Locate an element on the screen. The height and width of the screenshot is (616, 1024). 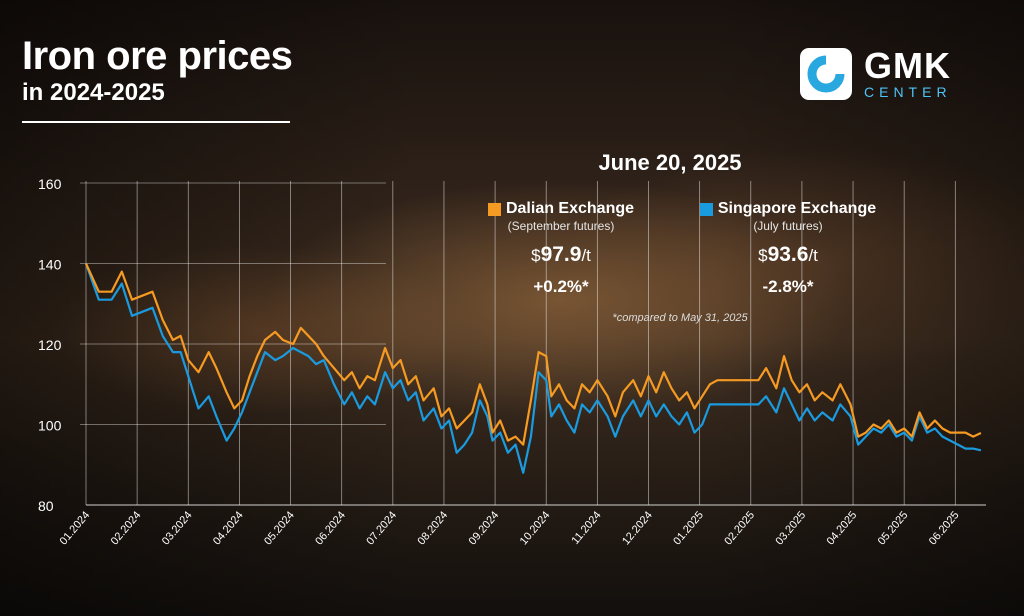
title-underline is located at coordinates (156, 122).